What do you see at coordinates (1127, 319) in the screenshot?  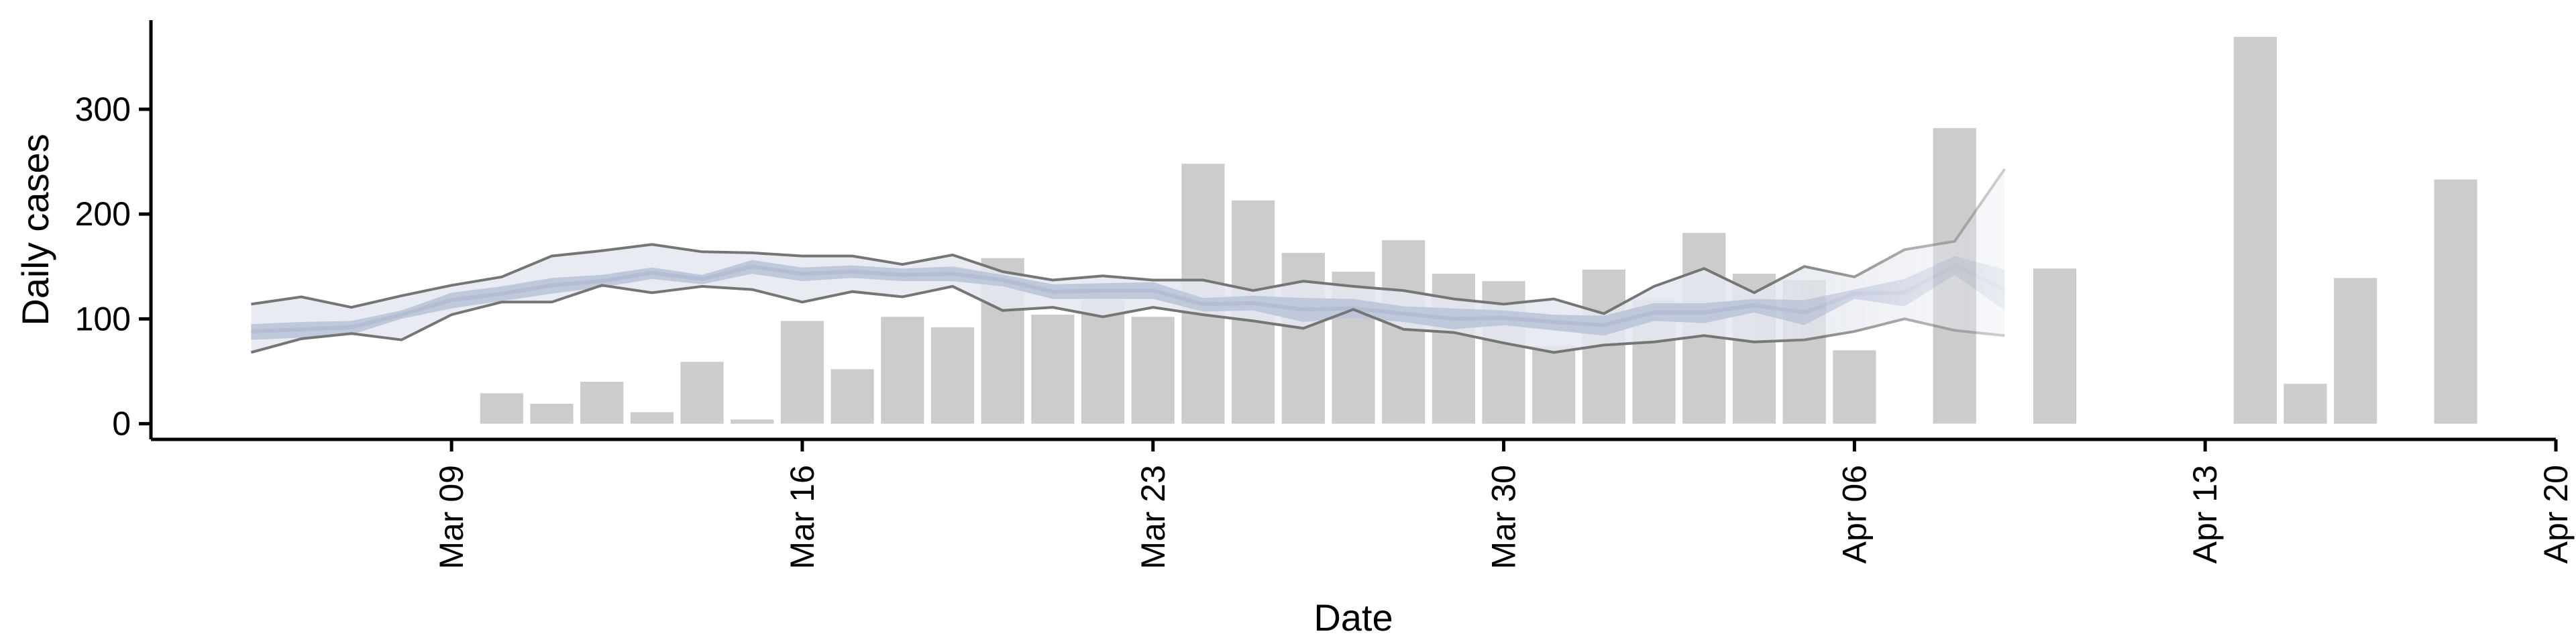 I see `lower-bound-line` at bounding box center [1127, 319].